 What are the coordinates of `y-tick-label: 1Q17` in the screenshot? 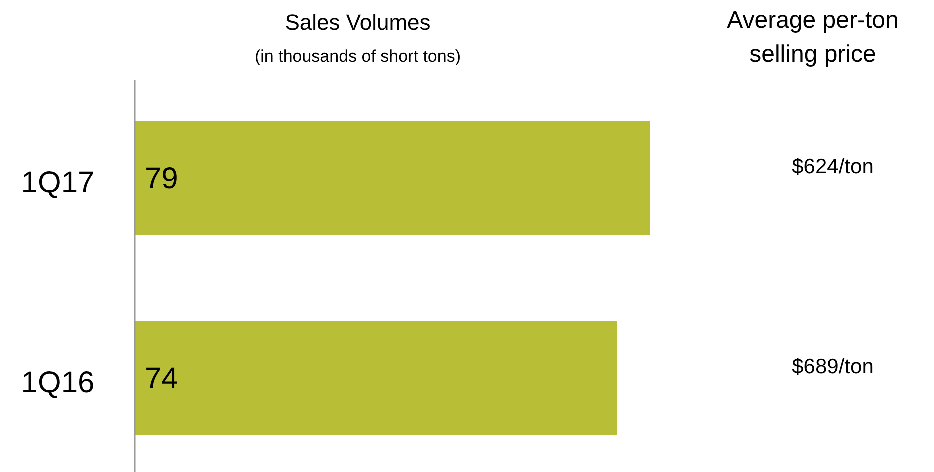 It's located at (58, 183).